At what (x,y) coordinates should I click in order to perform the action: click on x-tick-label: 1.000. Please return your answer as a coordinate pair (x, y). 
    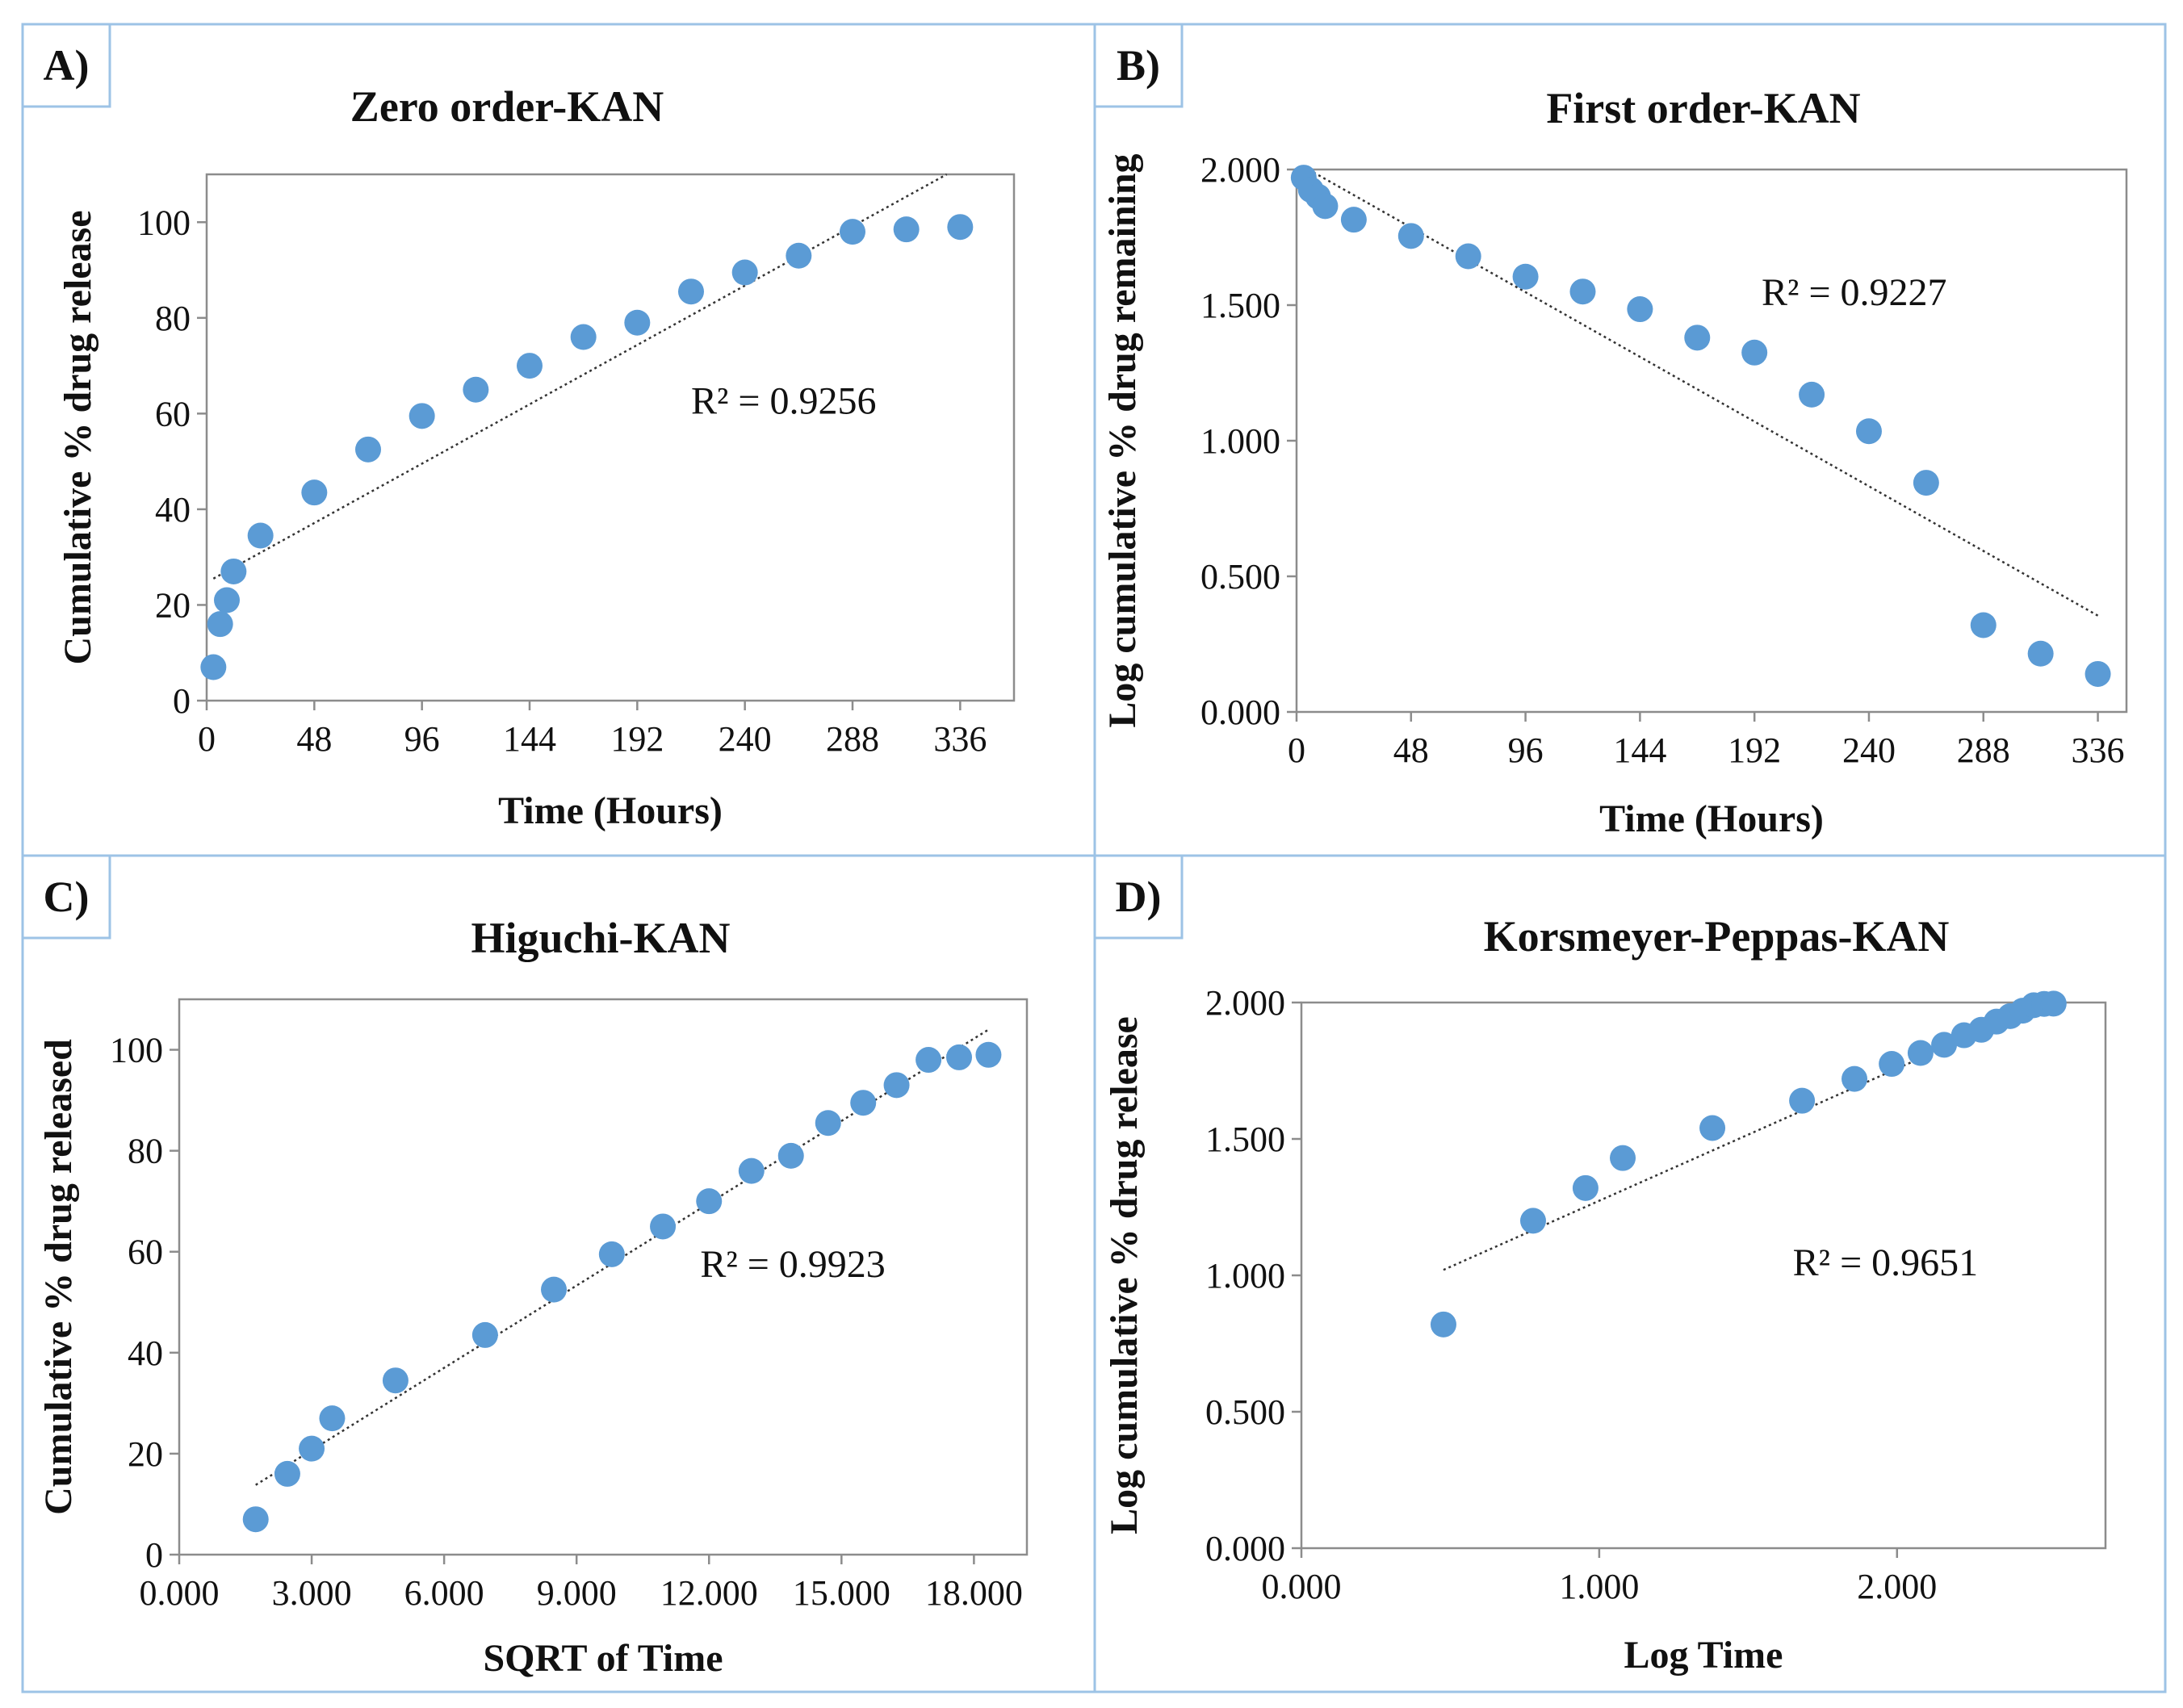
    Looking at the image, I should click on (1599, 1587).